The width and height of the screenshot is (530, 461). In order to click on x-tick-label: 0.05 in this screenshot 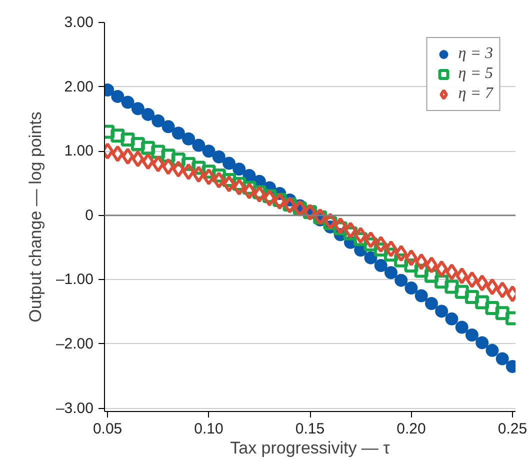, I will do `click(107, 429)`.